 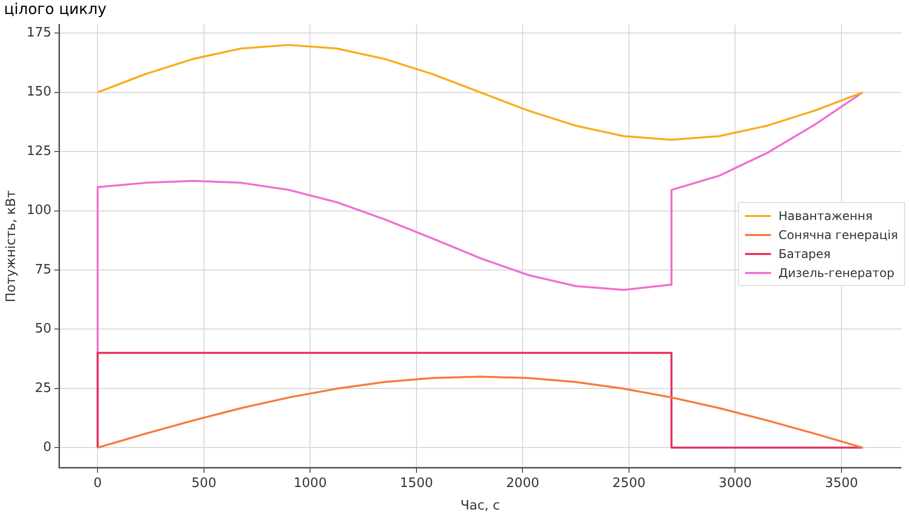 I want to click on legend-label: Дизель-генератор, so click(x=836, y=273).